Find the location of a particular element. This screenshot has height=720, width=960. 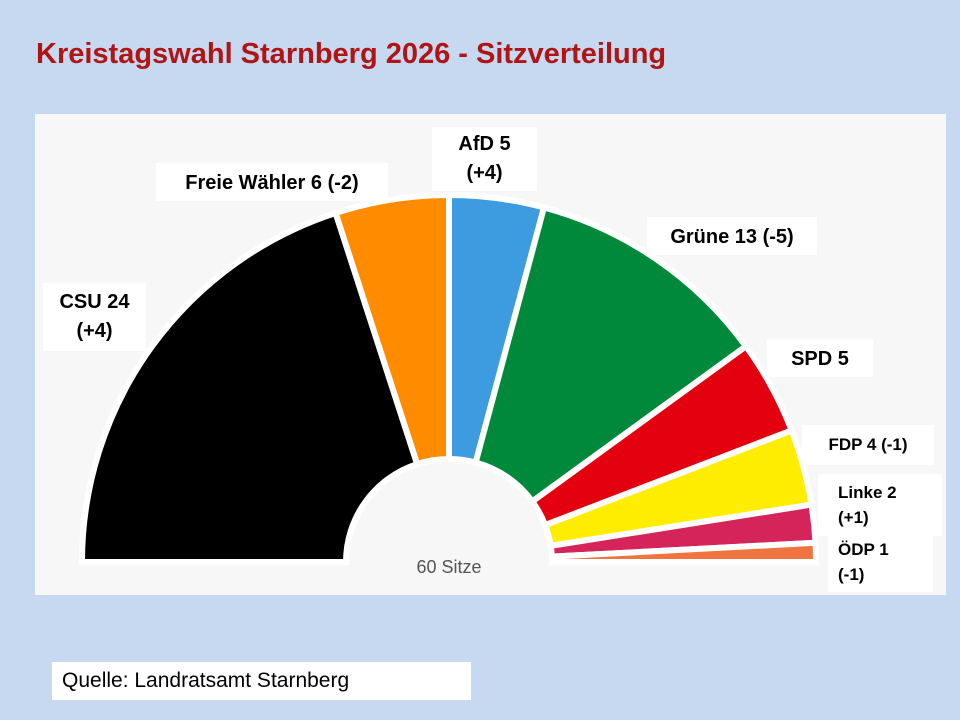

label-oedp-line-2: (-1) is located at coordinates (851, 574).